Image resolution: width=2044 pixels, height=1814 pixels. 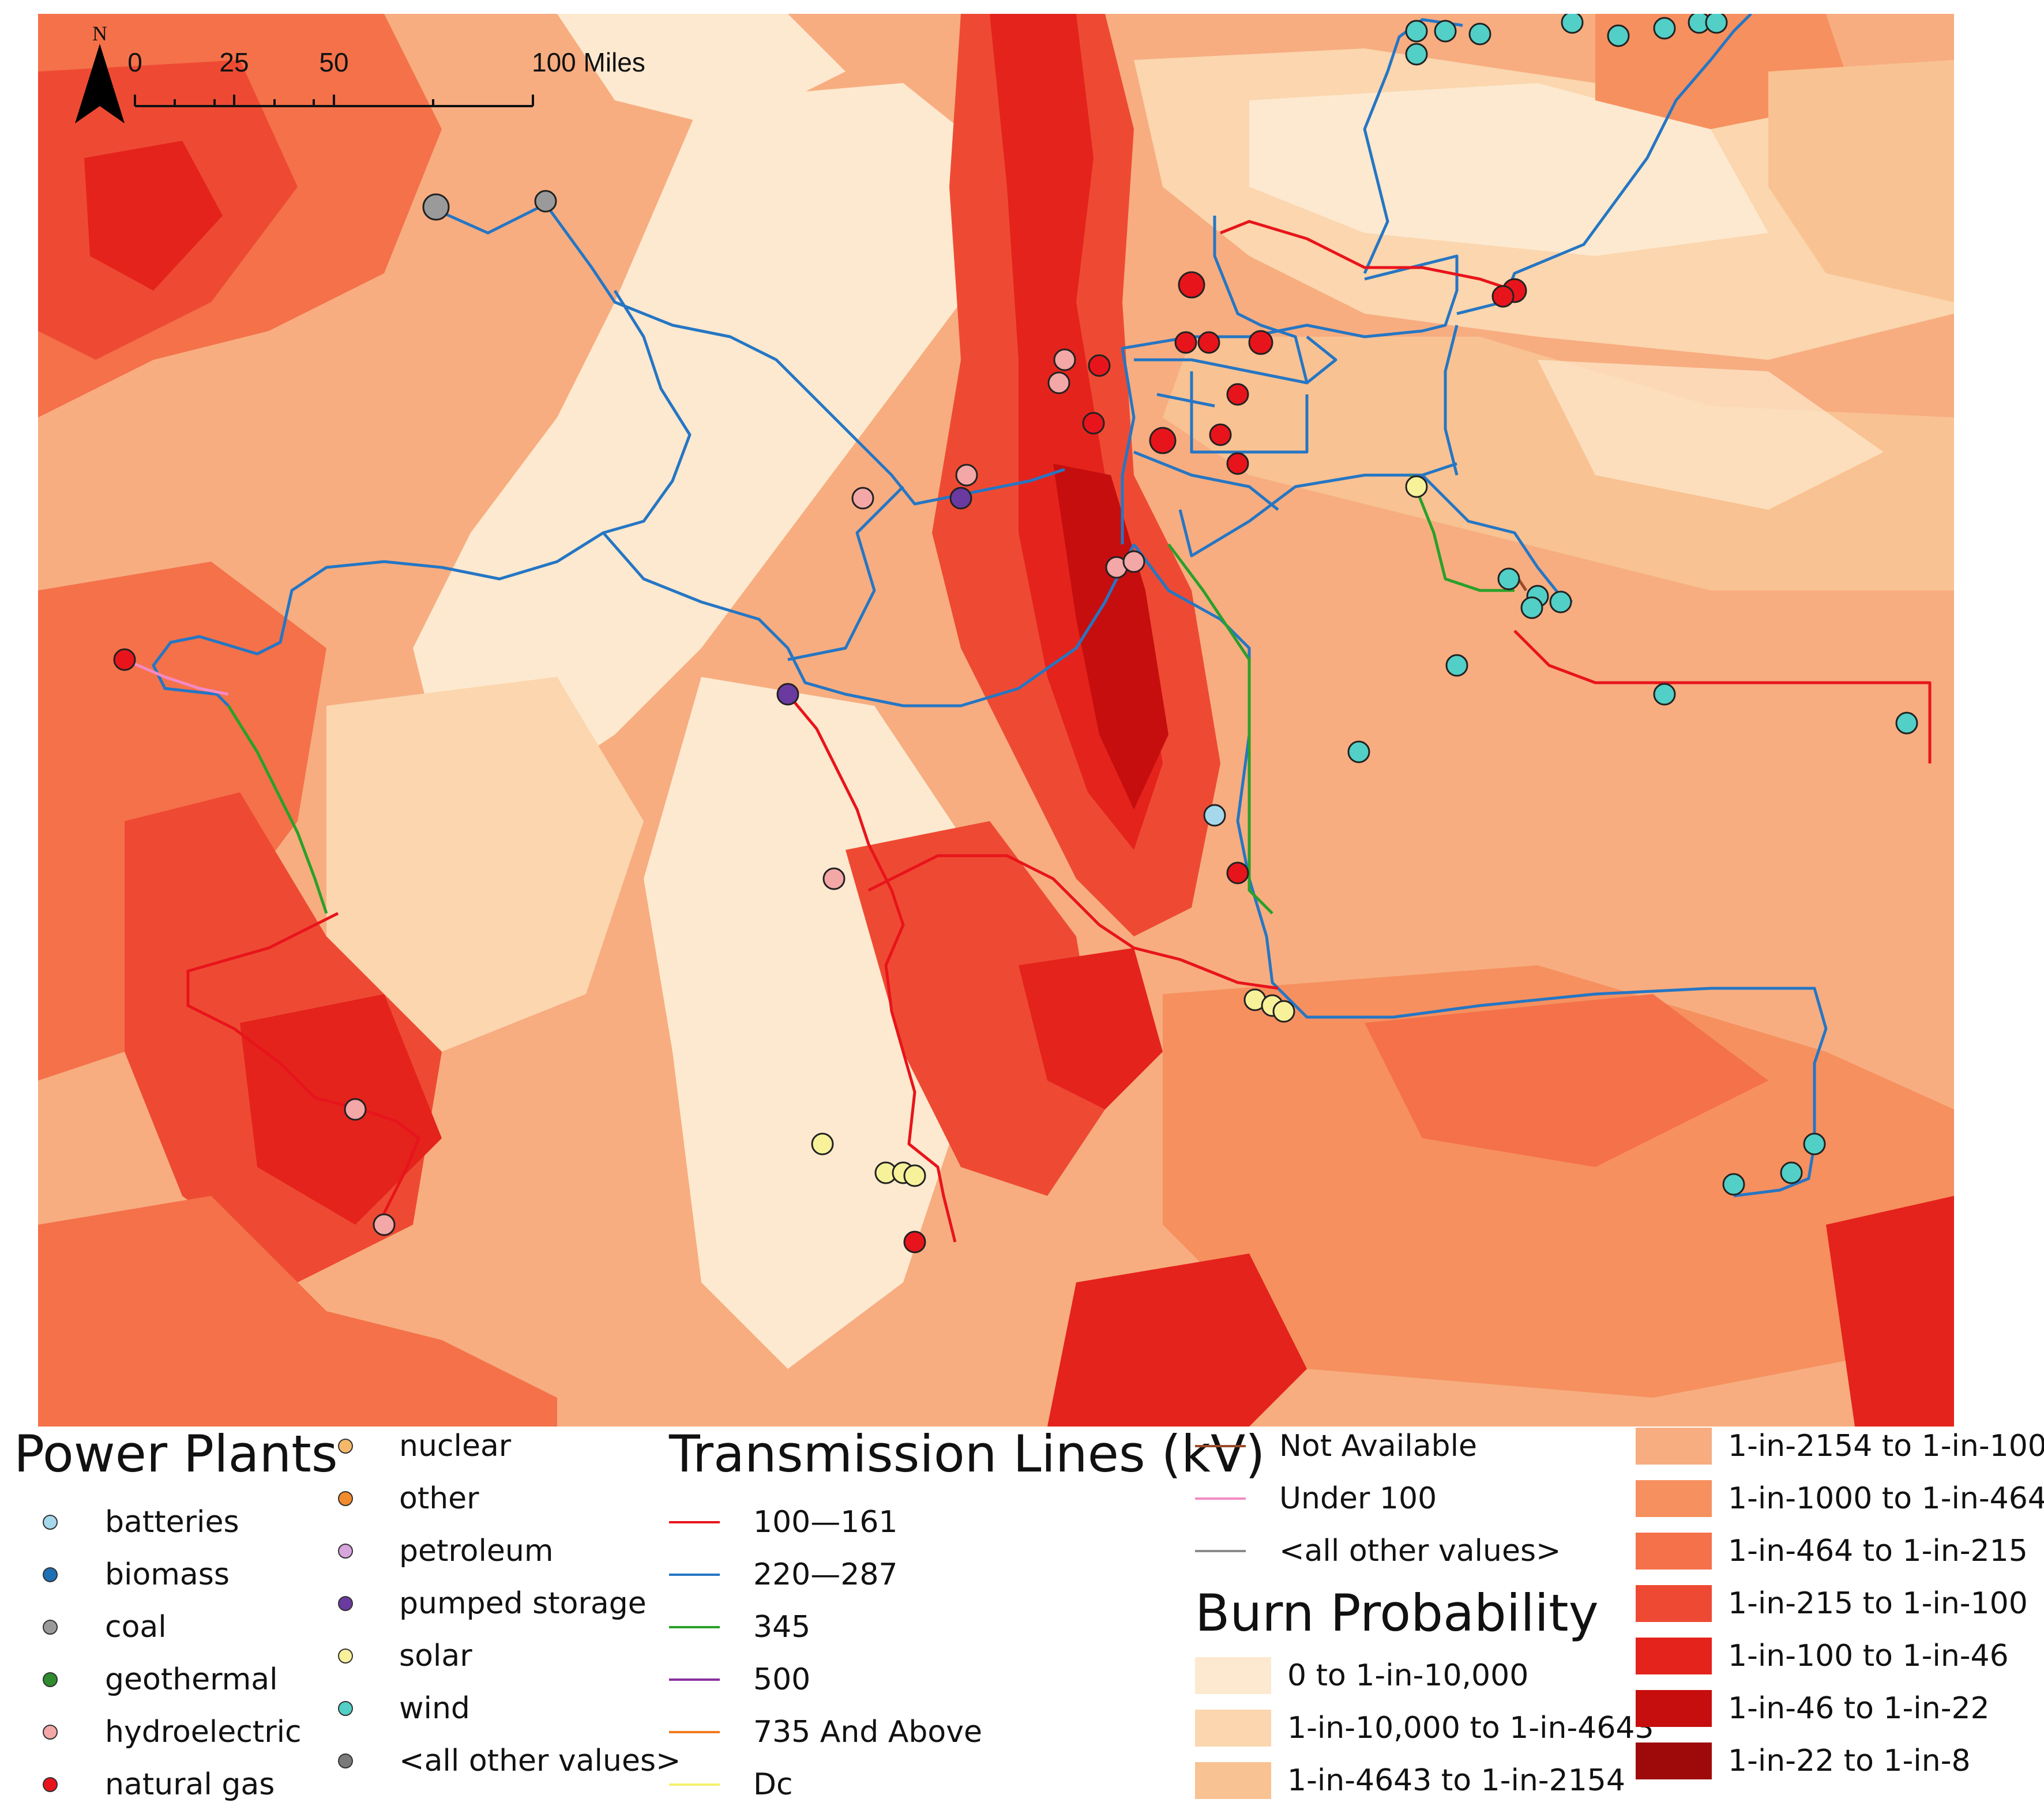 I want to click on power-plant-legend-label: hydroelectric, so click(x=203, y=1732).